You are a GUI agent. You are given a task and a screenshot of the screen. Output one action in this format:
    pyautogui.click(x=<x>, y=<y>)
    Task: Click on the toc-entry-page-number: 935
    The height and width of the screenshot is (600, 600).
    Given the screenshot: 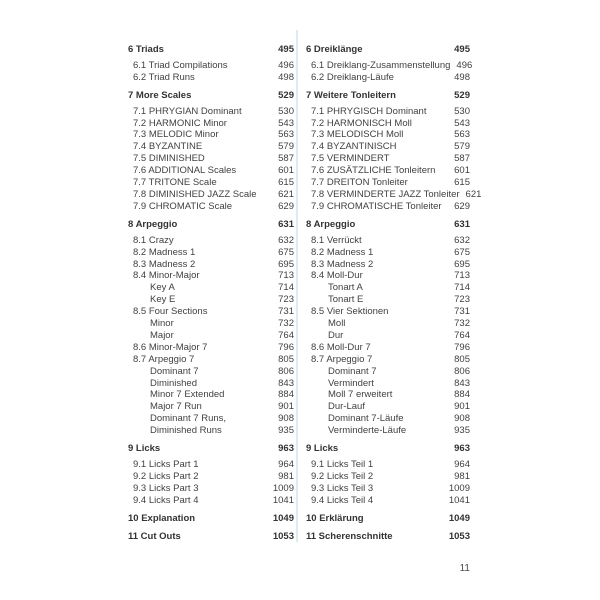 What is the action you would take?
    pyautogui.click(x=286, y=431)
    